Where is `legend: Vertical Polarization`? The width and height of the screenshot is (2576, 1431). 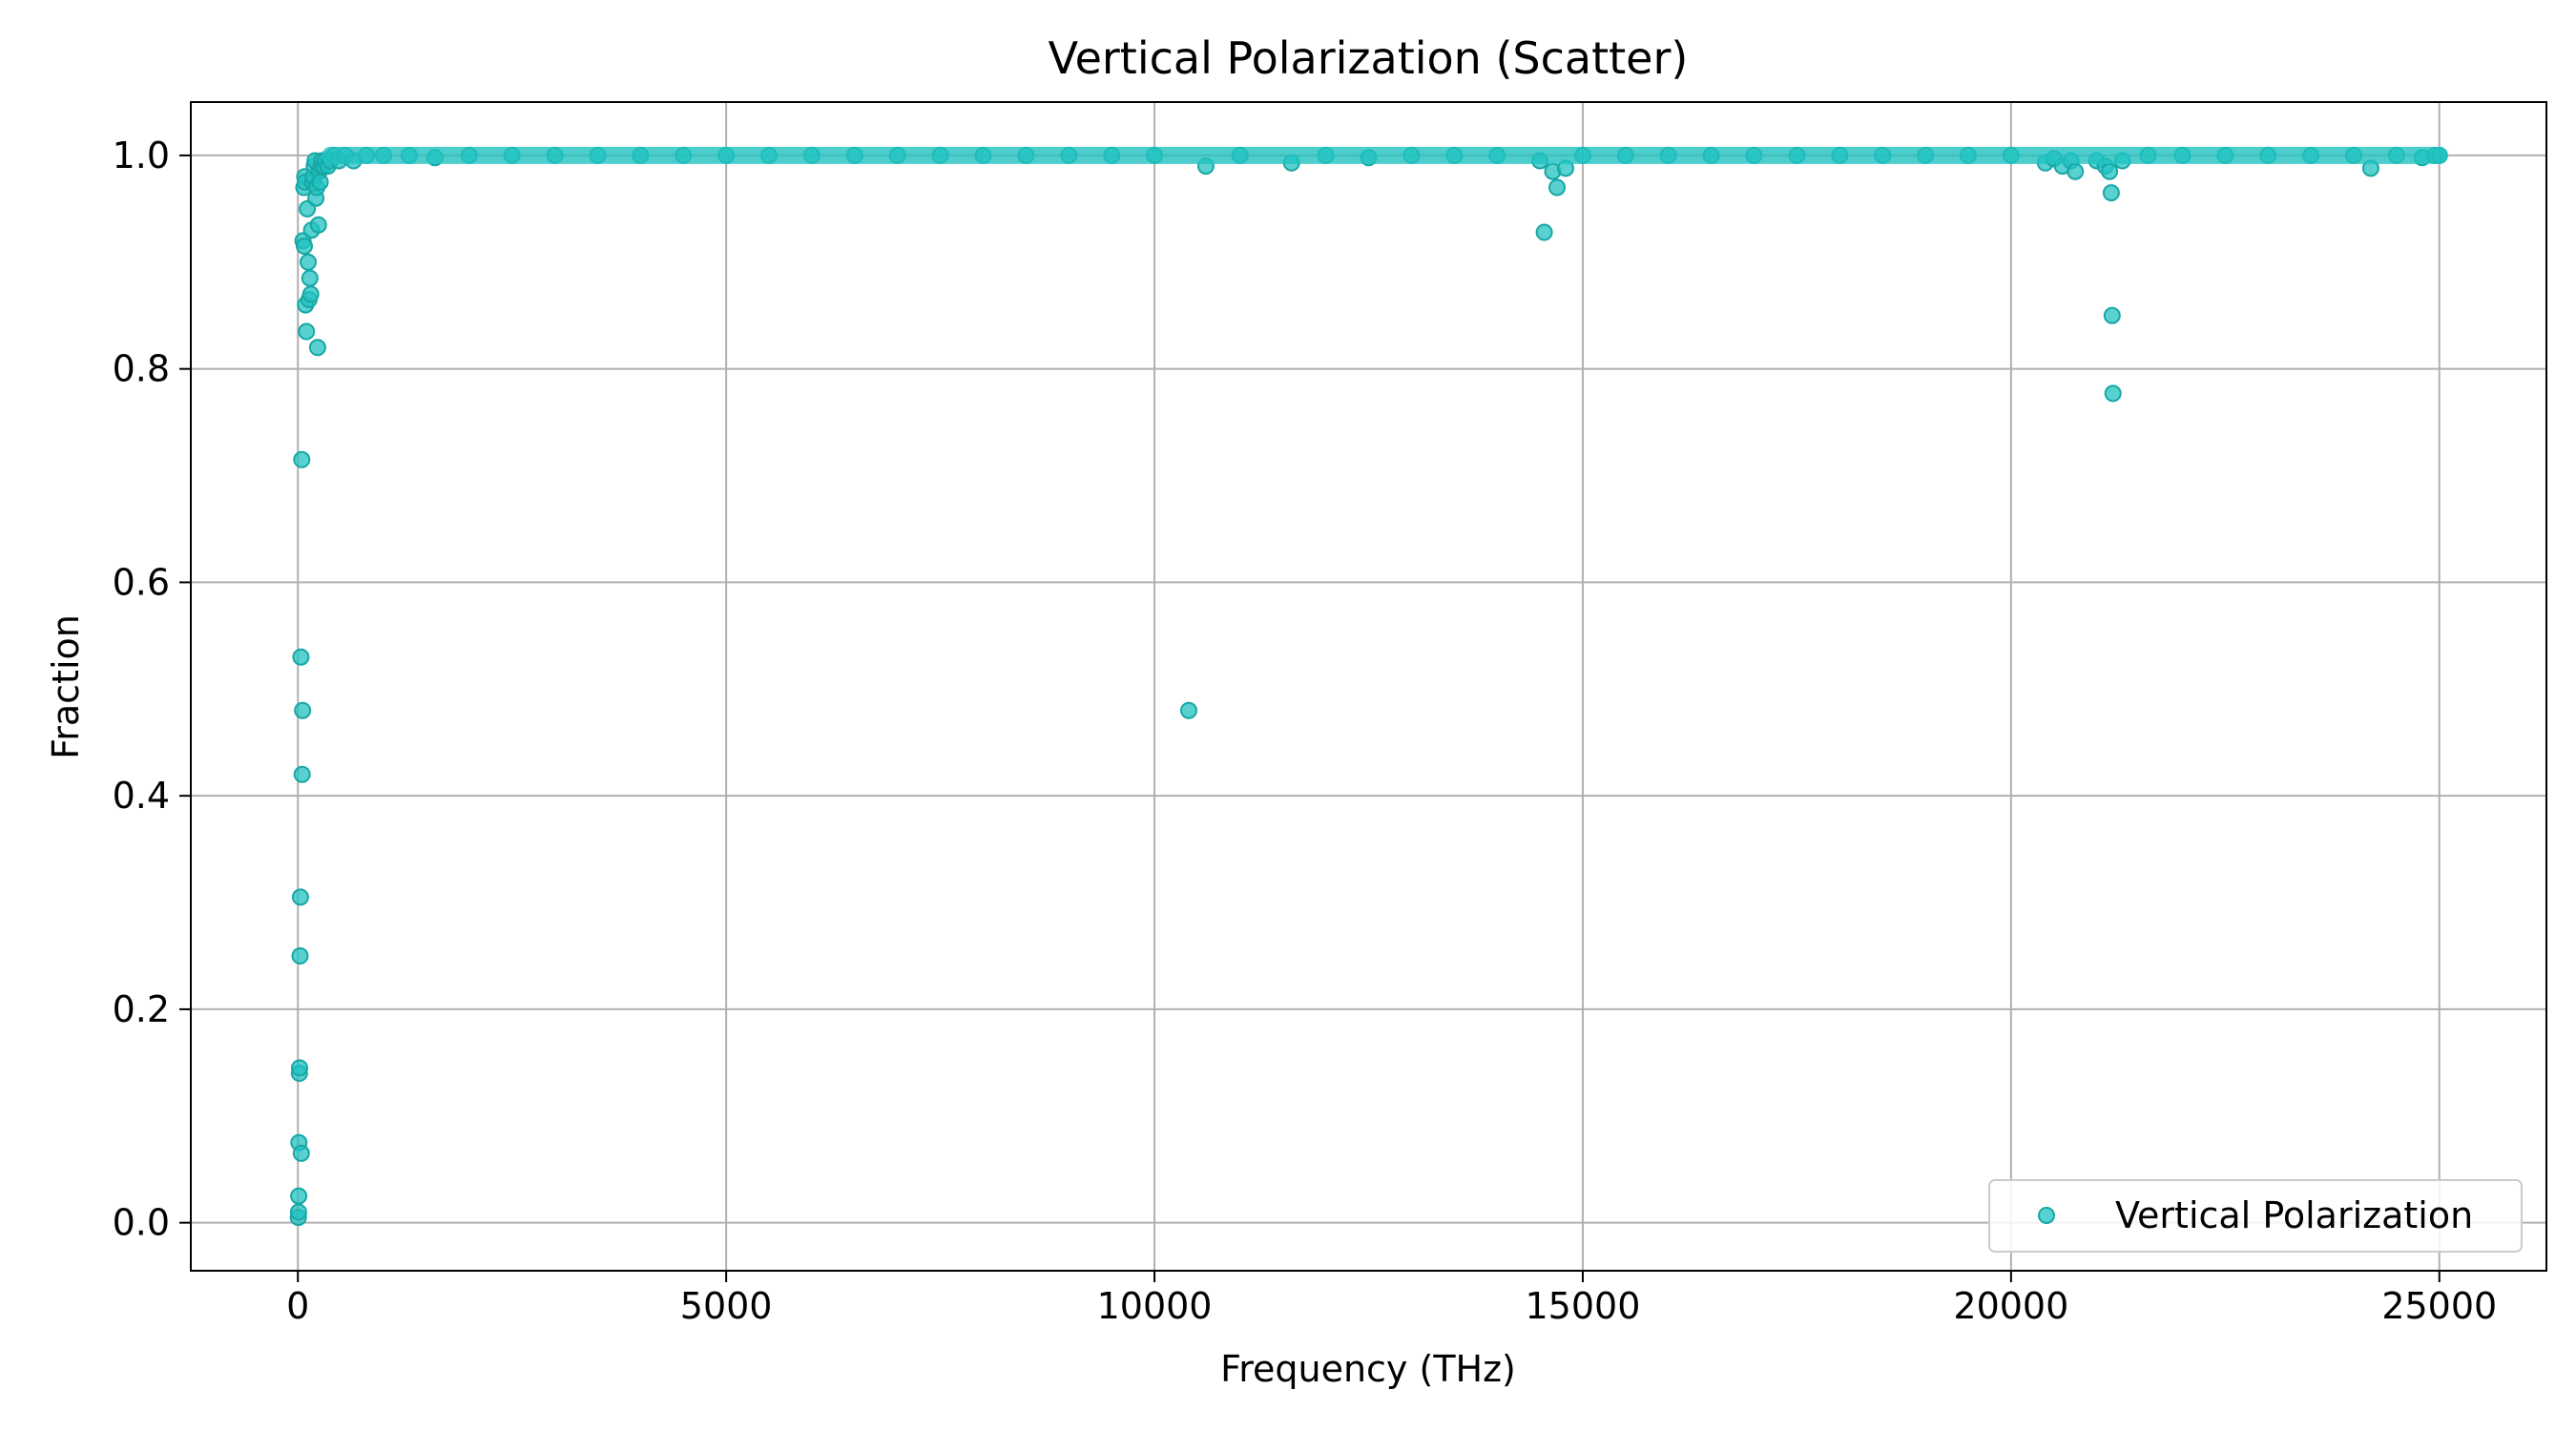 legend: Vertical Polarization is located at coordinates (2255, 1216).